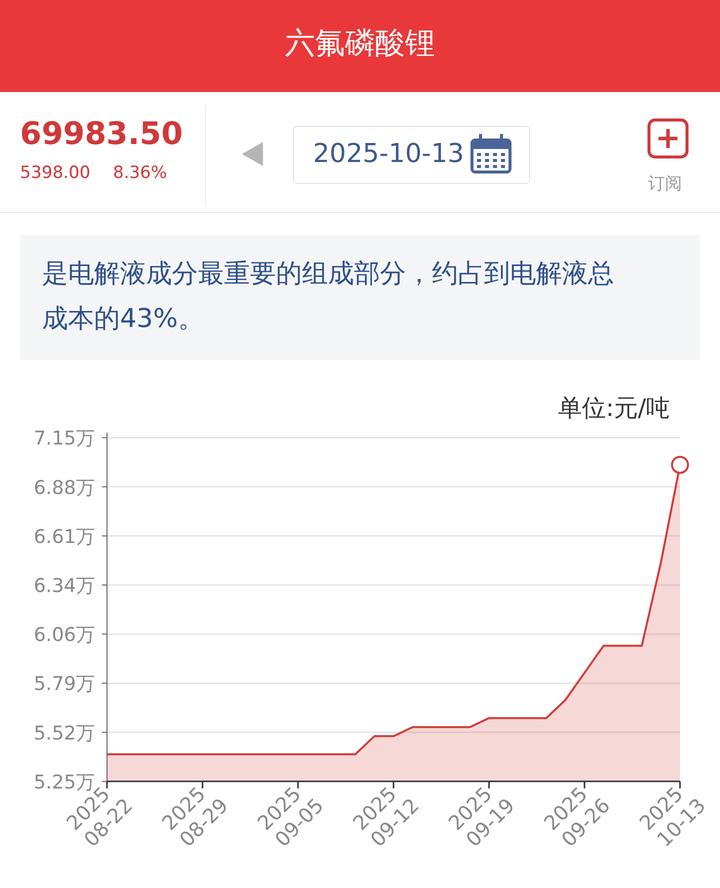 The image size is (720, 888). What do you see at coordinates (64, 586) in the screenshot?
I see `y-tick-label: 6.34万` at bounding box center [64, 586].